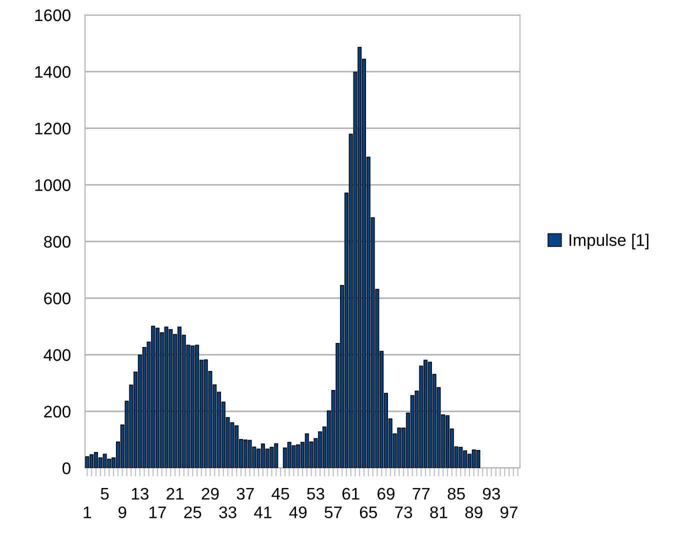 This screenshot has width=694, height=539. Describe the element at coordinates (439, 512) in the screenshot. I see `x-tick-label: 81` at that location.